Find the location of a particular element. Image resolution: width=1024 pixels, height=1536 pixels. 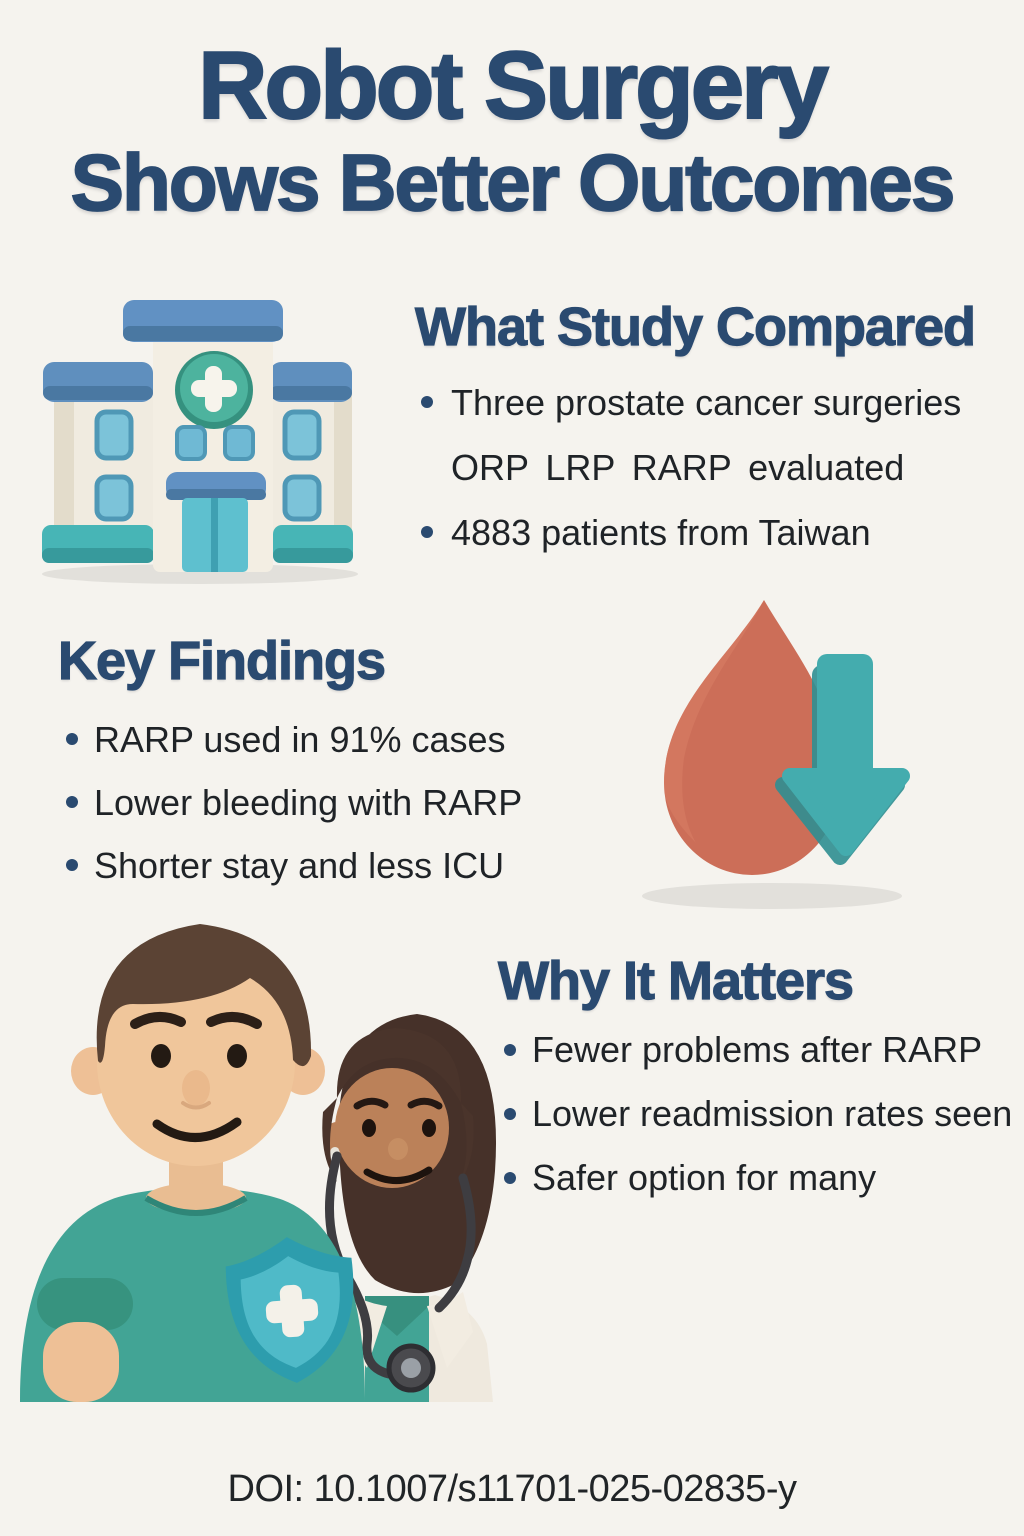

section-heading: Key Findings is located at coordinates (221, 660).